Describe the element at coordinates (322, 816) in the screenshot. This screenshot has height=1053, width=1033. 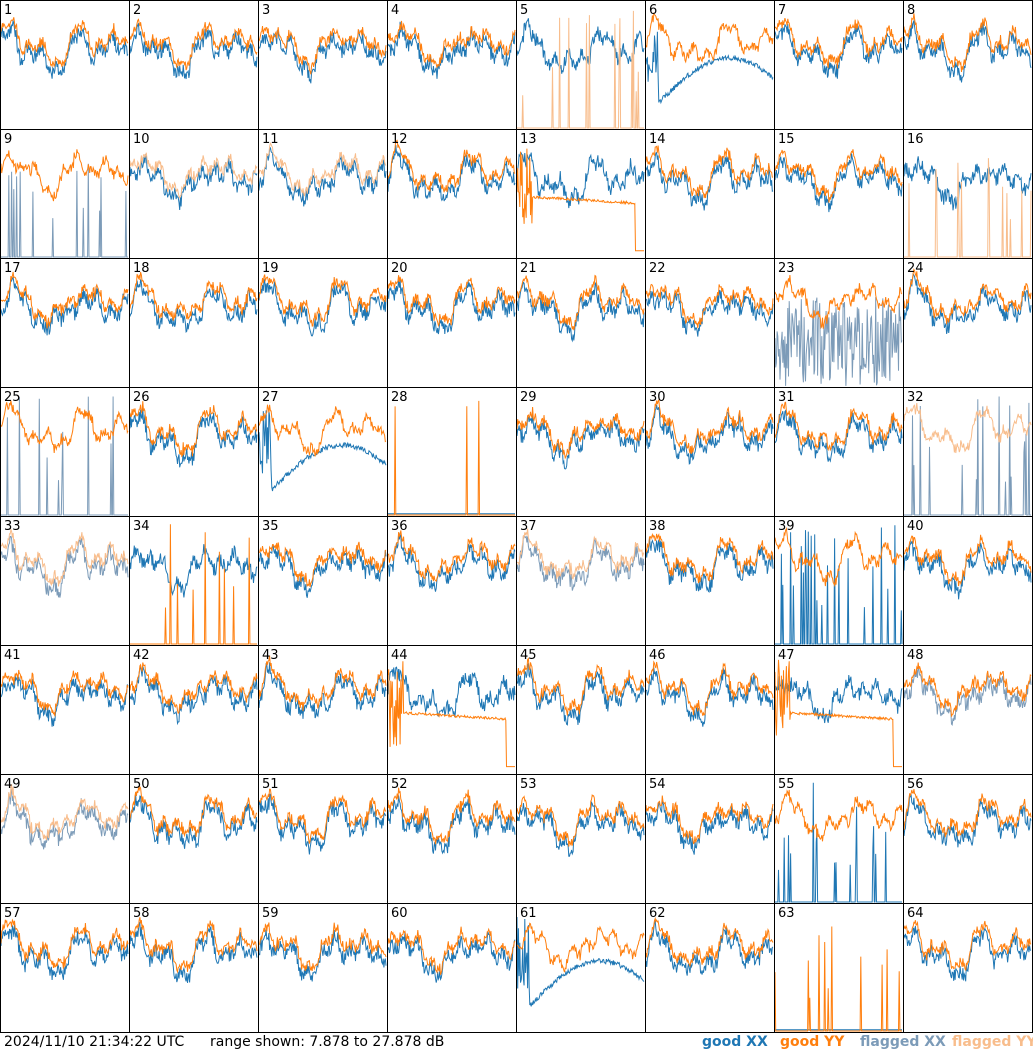
I see `antenna-panel-51: 51` at that location.